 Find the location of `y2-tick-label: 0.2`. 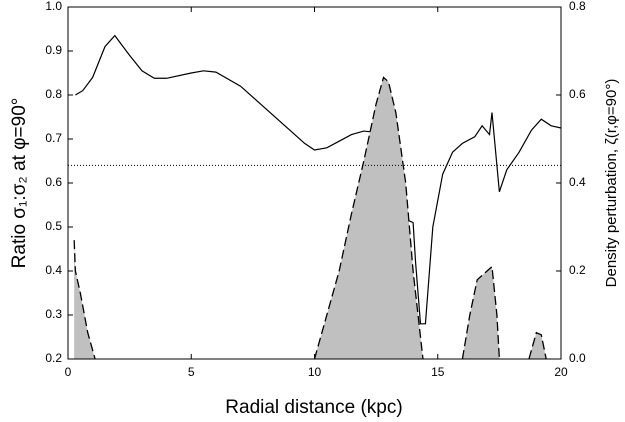

y2-tick-label: 0.2 is located at coordinates (577, 270).